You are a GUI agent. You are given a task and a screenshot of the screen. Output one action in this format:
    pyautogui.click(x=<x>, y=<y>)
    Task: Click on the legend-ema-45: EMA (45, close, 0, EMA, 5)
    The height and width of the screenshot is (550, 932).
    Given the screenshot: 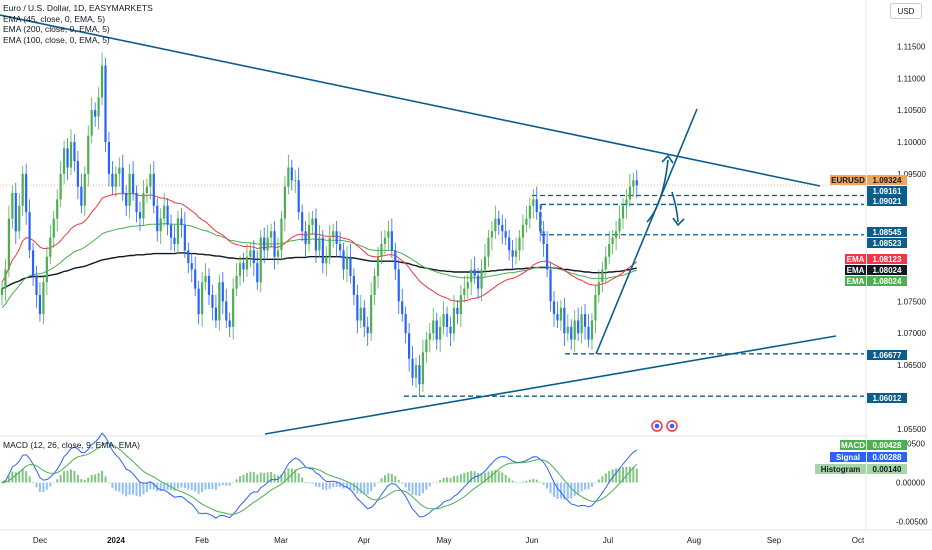 What is the action you would take?
    pyautogui.click(x=54, y=18)
    